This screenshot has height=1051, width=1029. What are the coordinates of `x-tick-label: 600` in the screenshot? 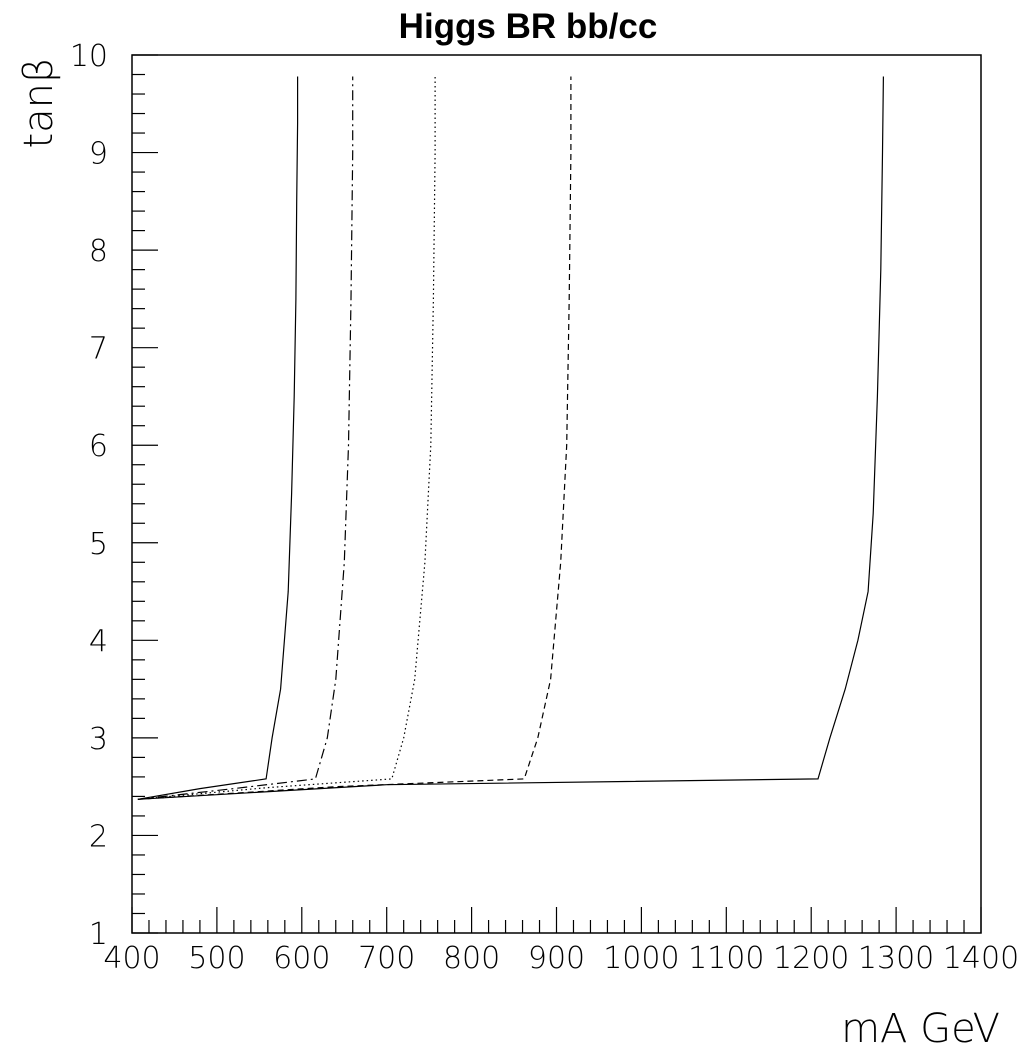 It's located at (301, 958).